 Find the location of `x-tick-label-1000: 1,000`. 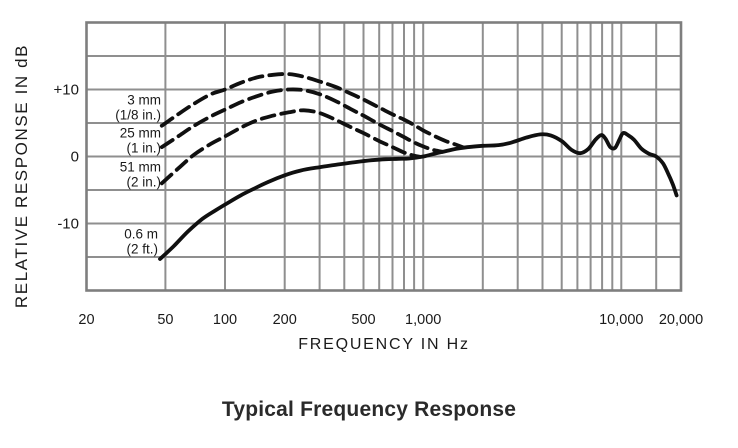

x-tick-label-1000: 1,000 is located at coordinates (423, 320).